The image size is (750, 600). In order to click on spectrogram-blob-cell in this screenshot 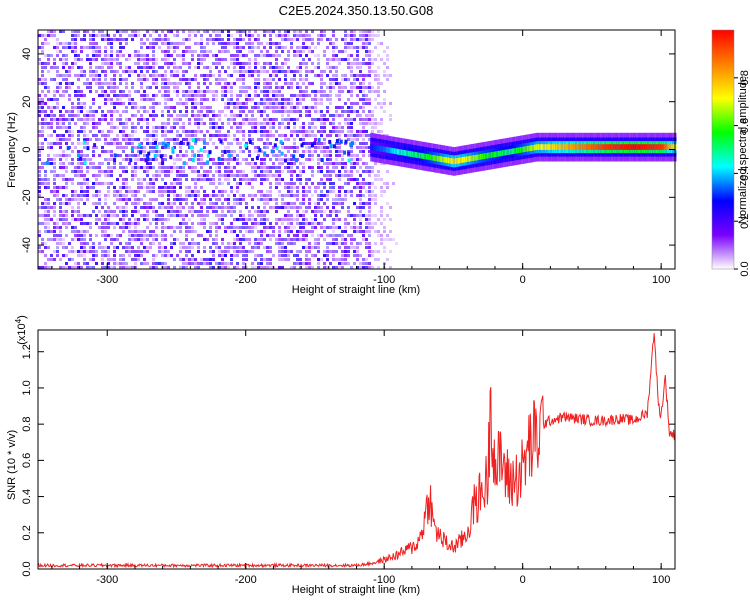, I will do `click(173, 151)`.